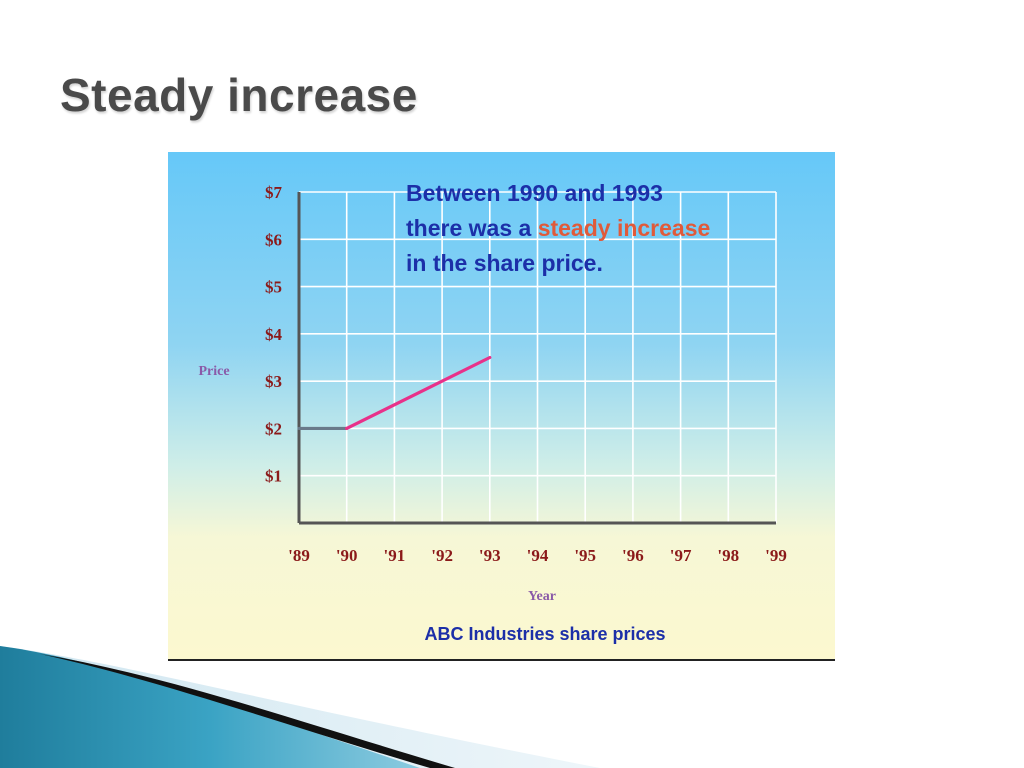  I want to click on callout-line-3: in the share price., so click(504, 263).